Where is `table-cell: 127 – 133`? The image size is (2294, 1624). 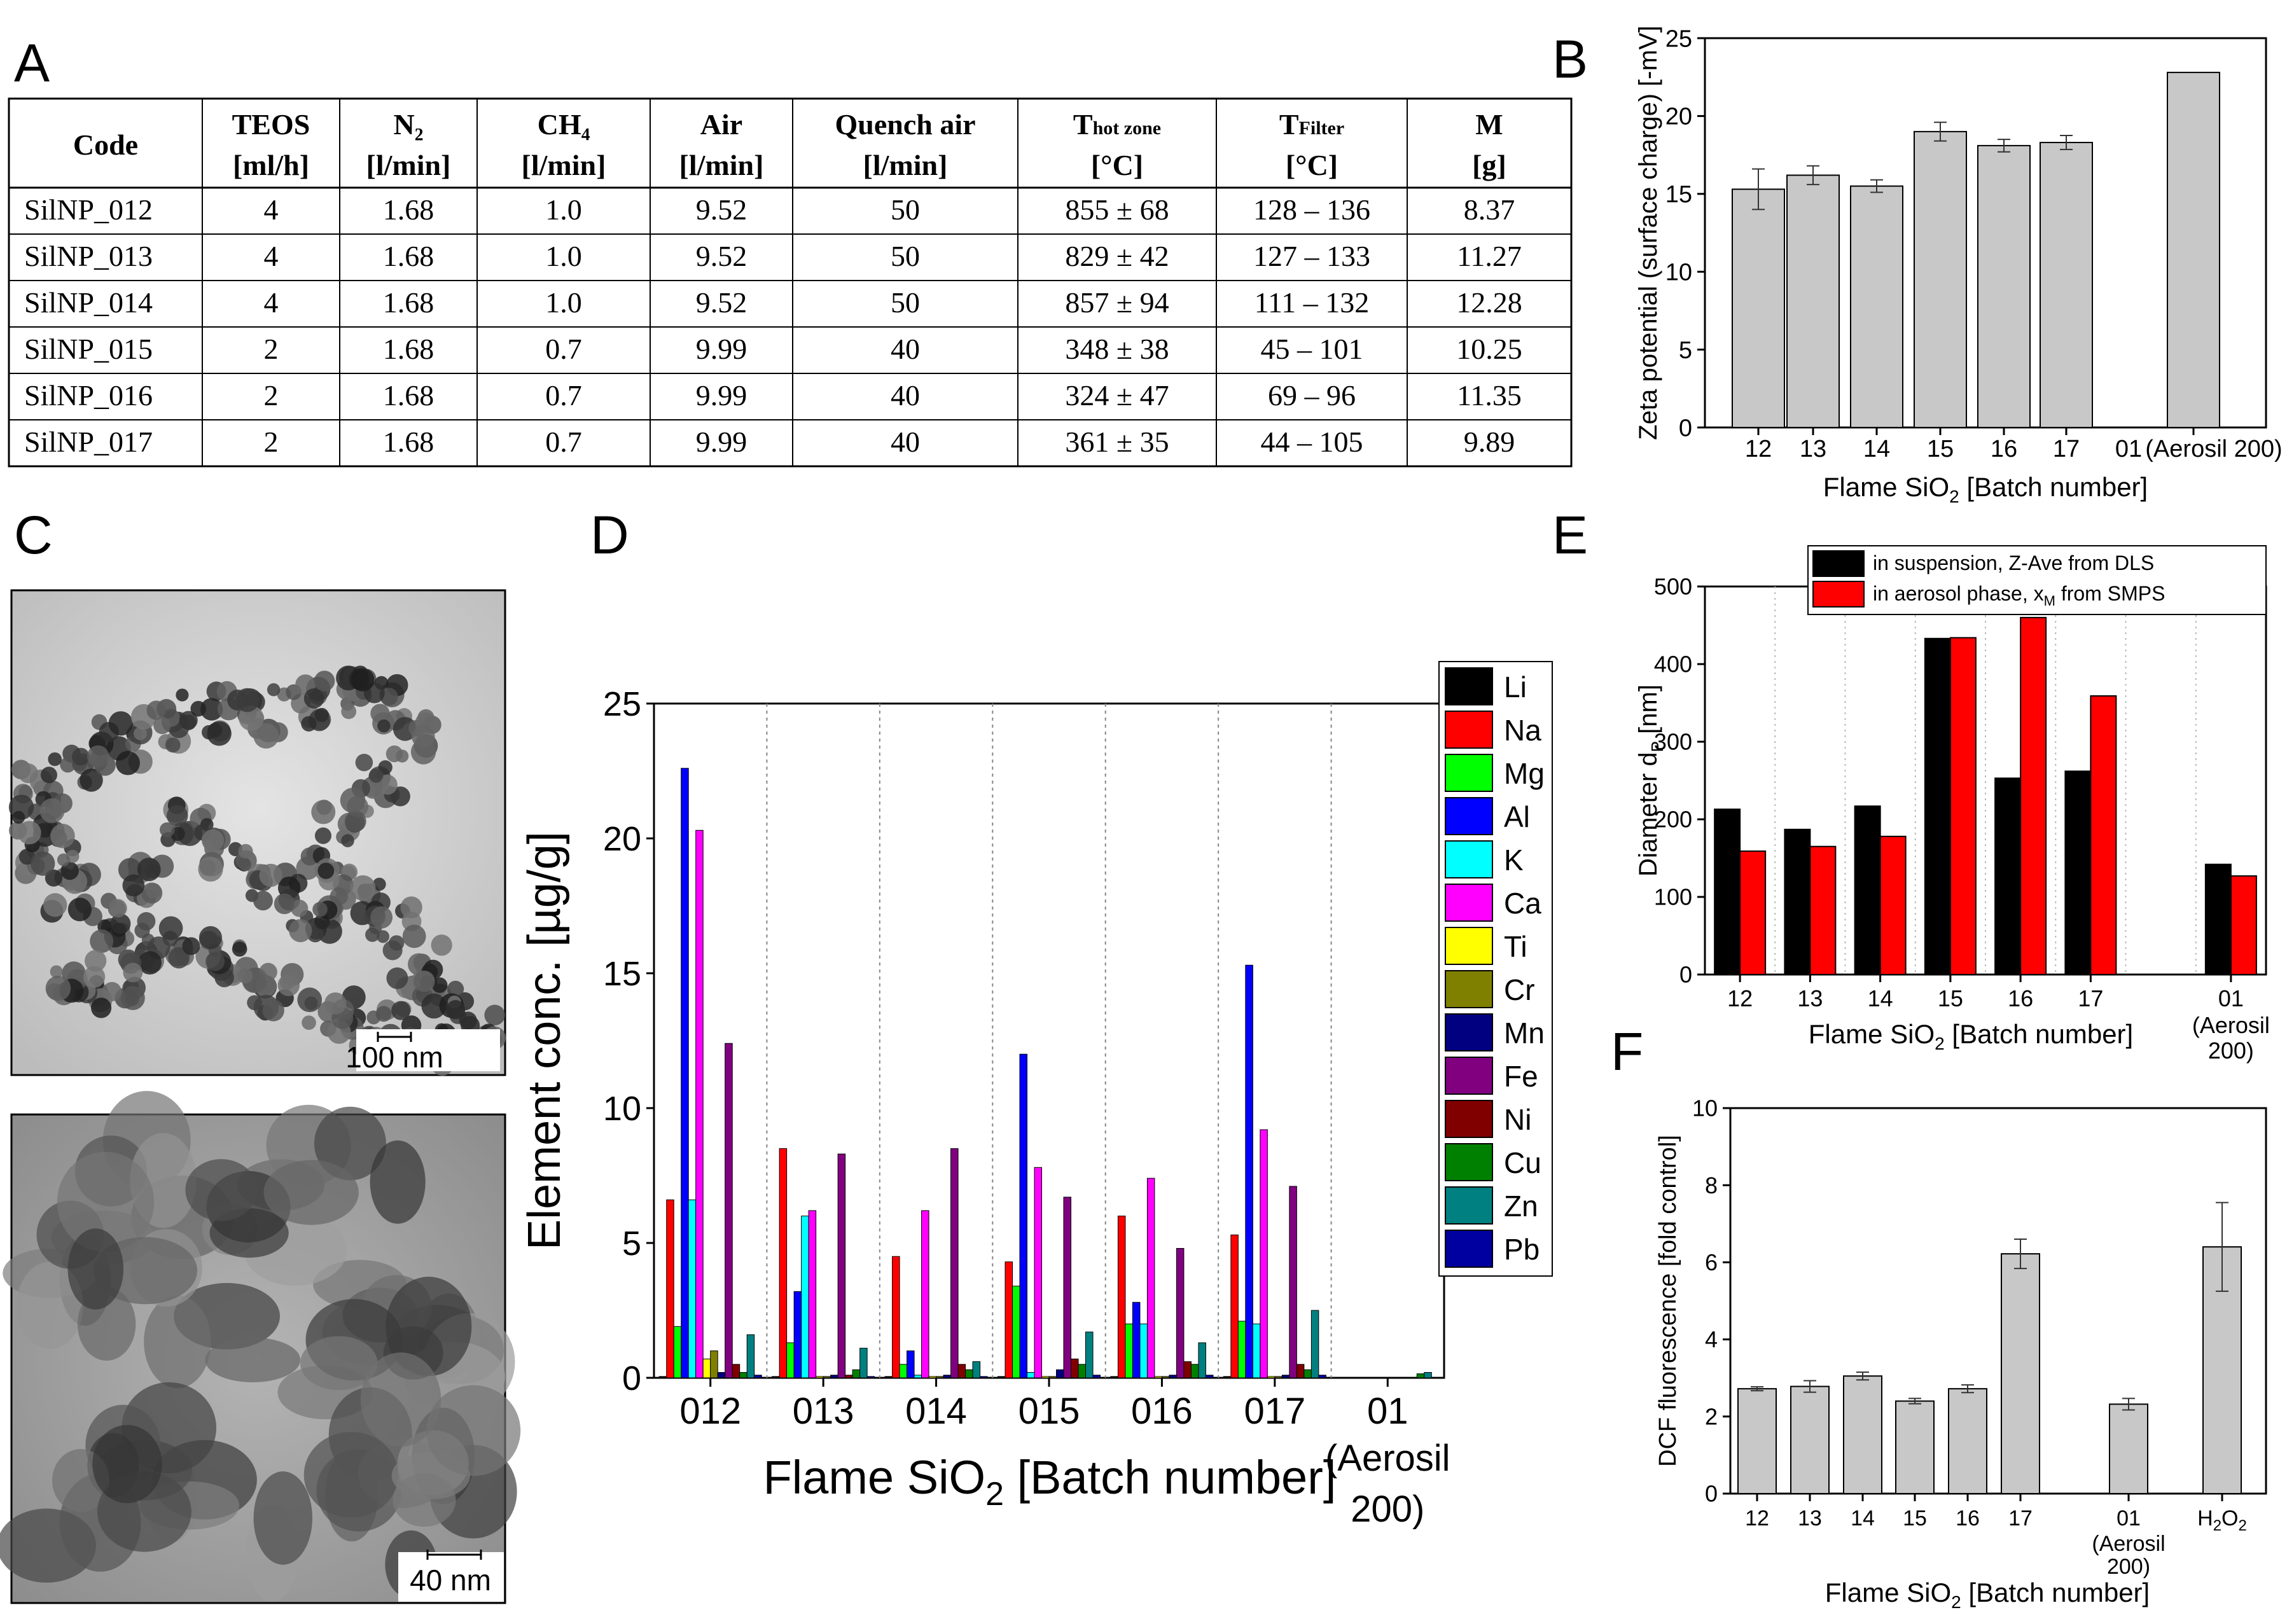 table-cell: 127 – 133 is located at coordinates (1311, 256).